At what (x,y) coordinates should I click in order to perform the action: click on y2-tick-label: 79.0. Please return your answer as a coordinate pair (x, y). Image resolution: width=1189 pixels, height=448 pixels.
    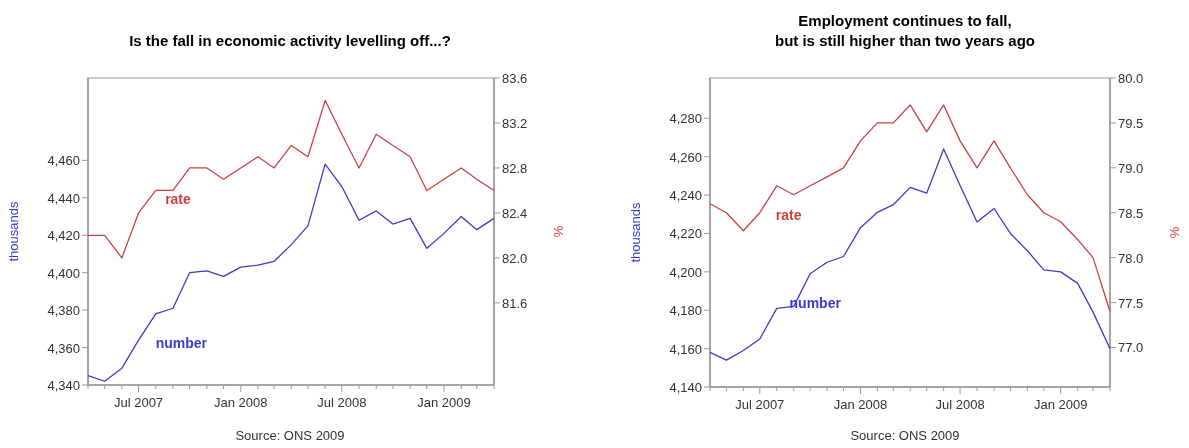
    Looking at the image, I should click on (1131, 168).